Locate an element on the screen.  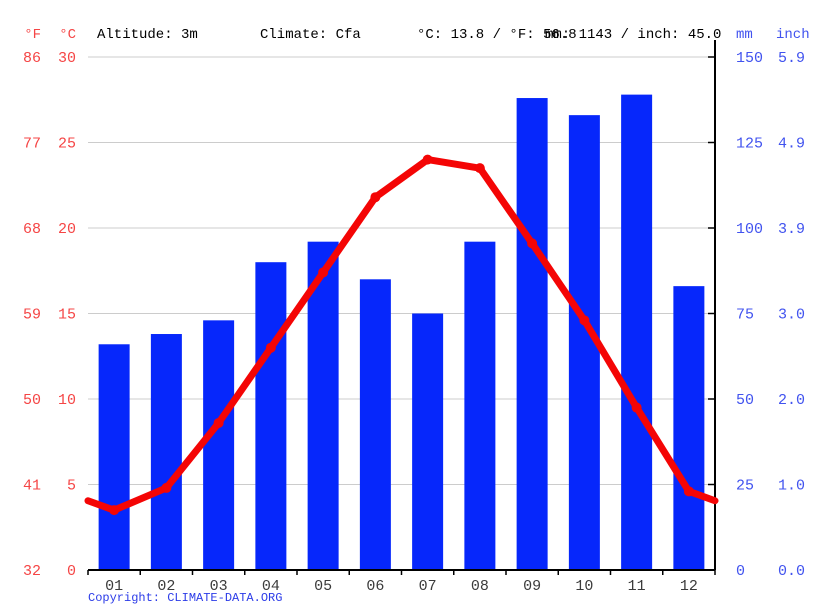
f-axis-tick-label: 68 is located at coordinates (32, 229).